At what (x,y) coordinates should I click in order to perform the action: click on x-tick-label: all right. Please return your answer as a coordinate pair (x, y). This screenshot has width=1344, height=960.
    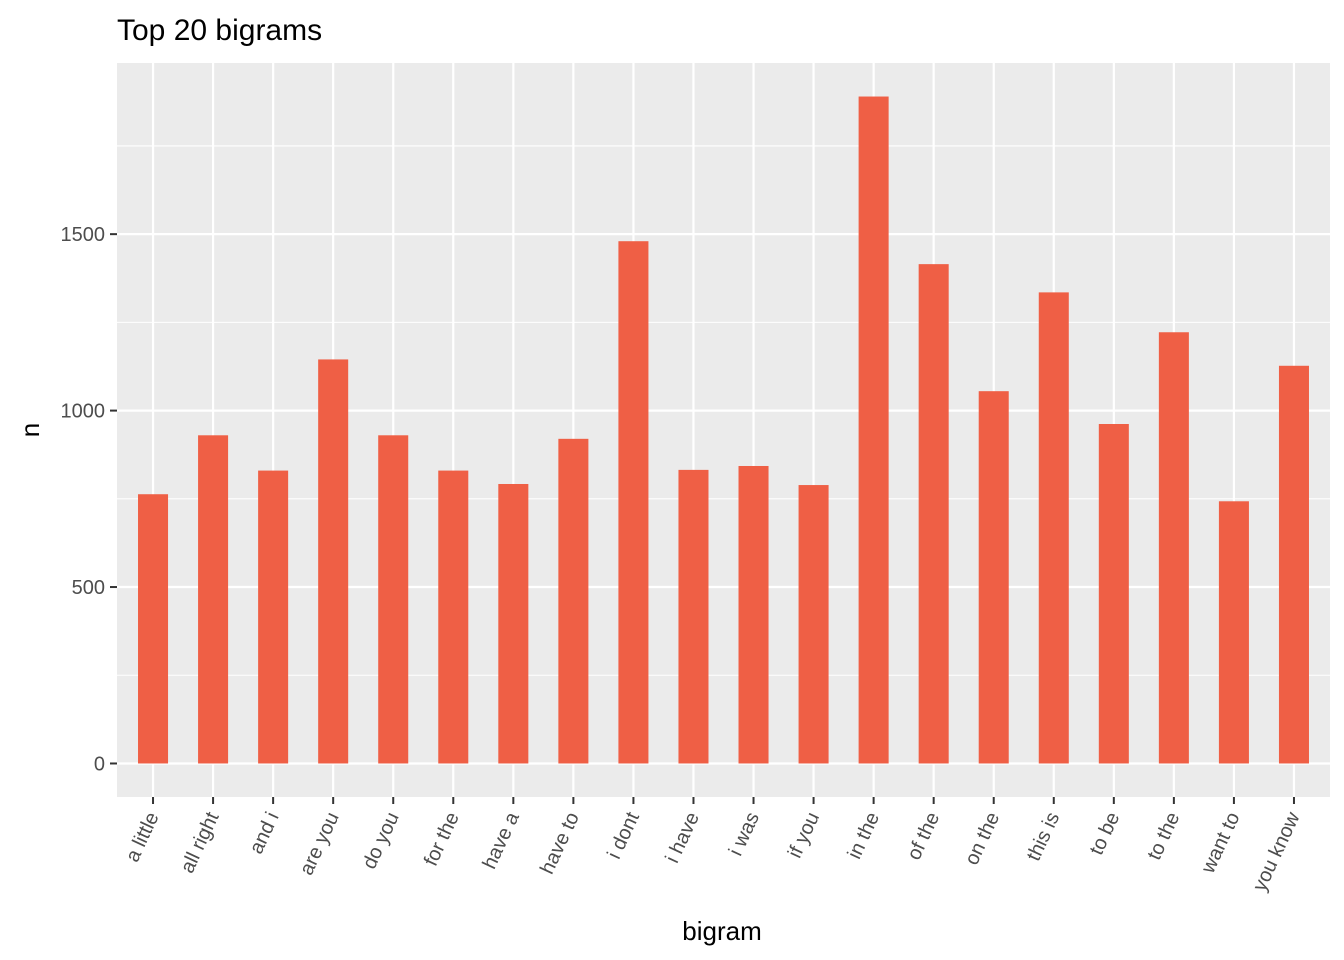
    Looking at the image, I should click on (199, 842).